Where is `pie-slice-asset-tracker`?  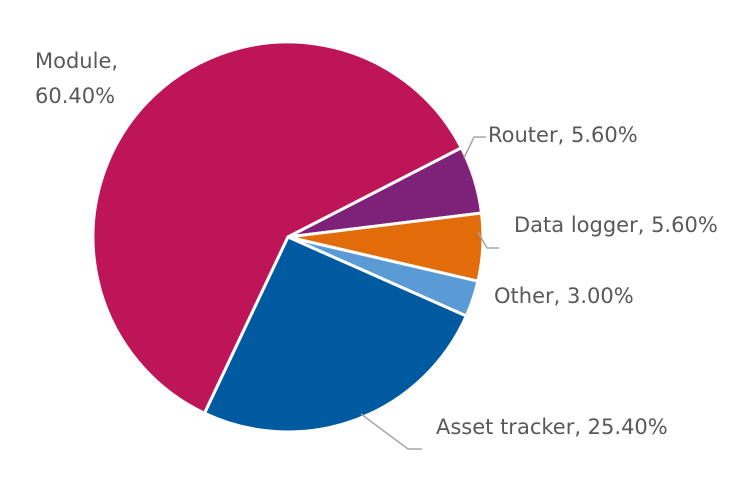 pie-slice-asset-tracker is located at coordinates (335, 334).